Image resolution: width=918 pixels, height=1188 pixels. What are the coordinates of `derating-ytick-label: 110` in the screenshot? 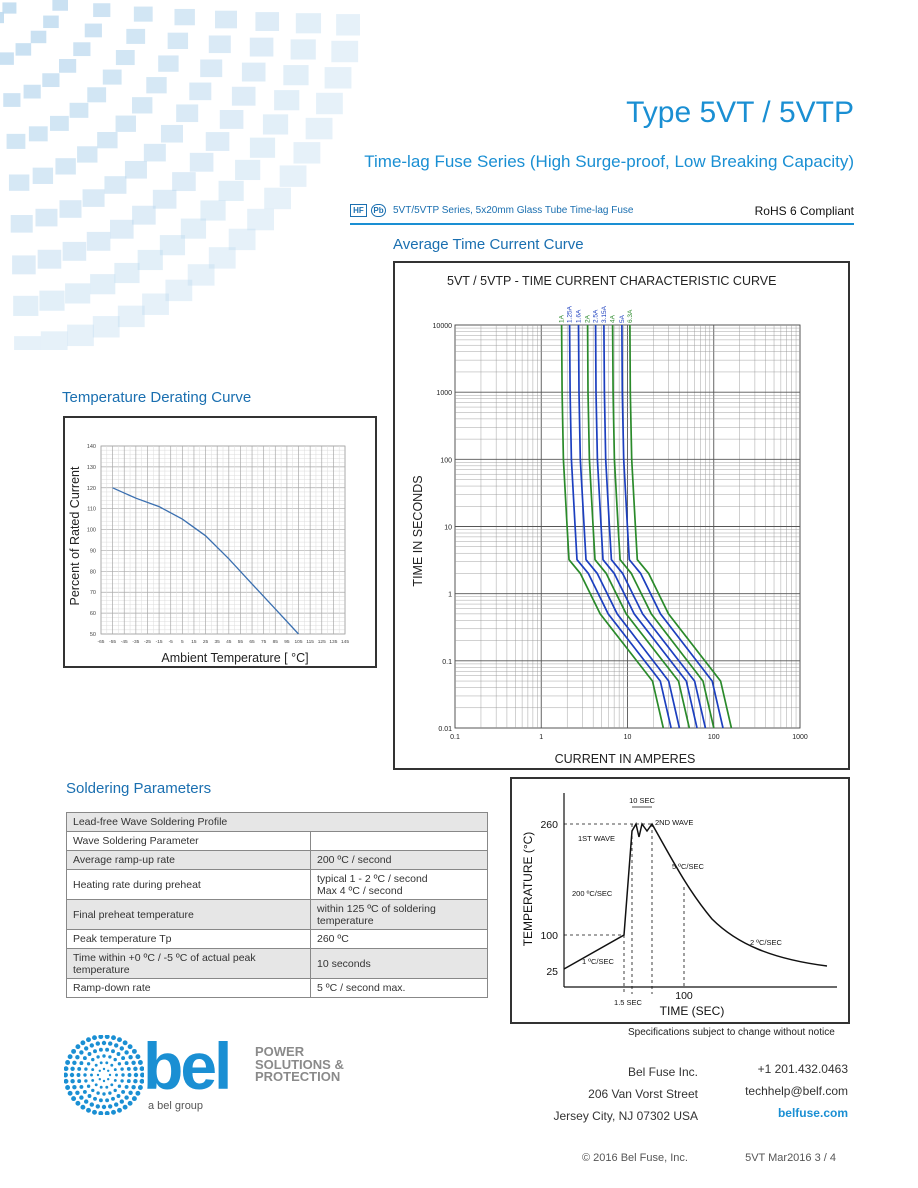 It's located at (91, 510).